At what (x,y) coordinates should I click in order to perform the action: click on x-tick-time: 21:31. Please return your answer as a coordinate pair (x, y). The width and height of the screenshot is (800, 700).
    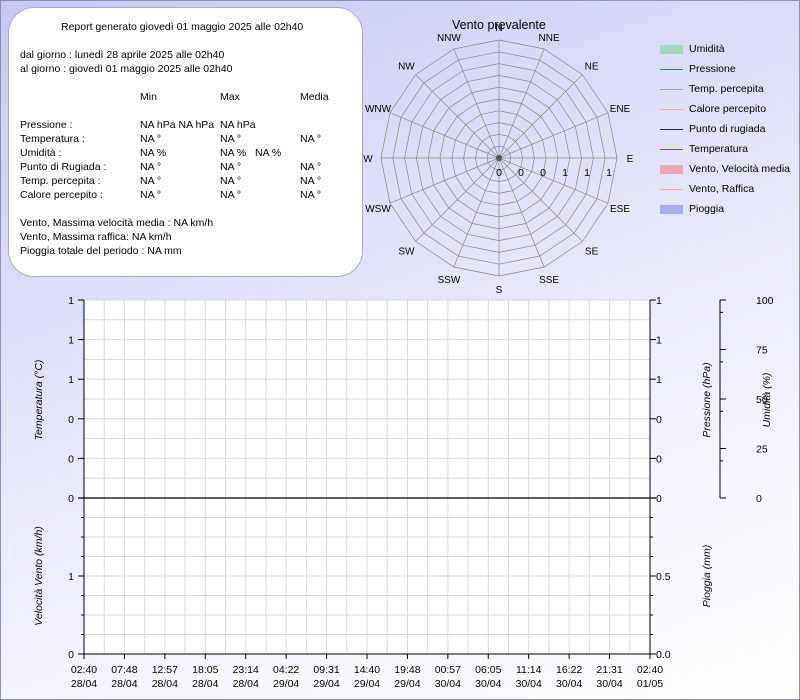
    Looking at the image, I should click on (609, 670).